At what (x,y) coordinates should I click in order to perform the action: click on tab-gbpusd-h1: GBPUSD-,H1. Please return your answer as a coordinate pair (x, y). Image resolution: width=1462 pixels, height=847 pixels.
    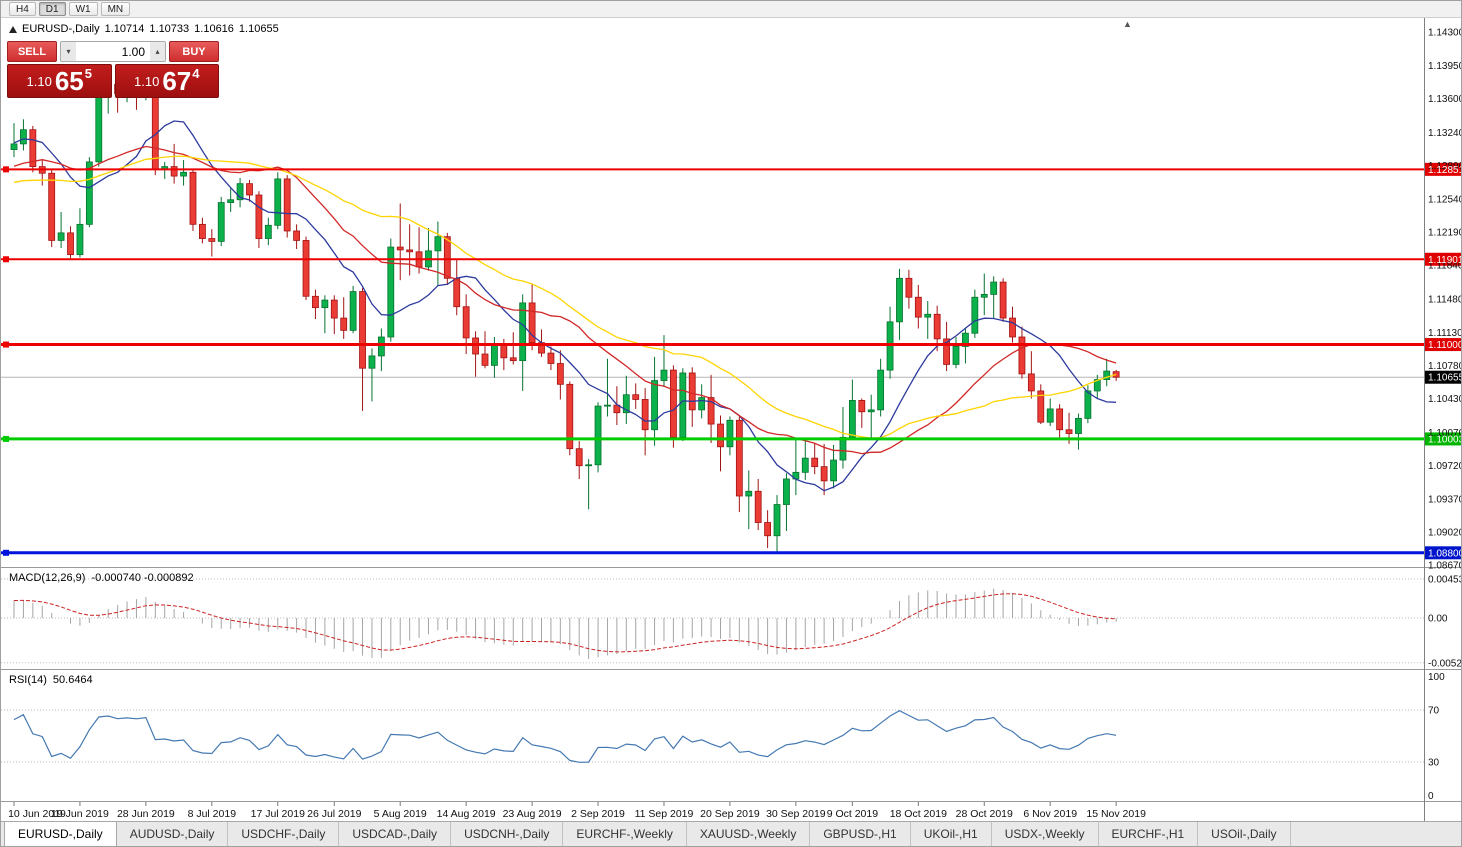
    Looking at the image, I should click on (860, 834).